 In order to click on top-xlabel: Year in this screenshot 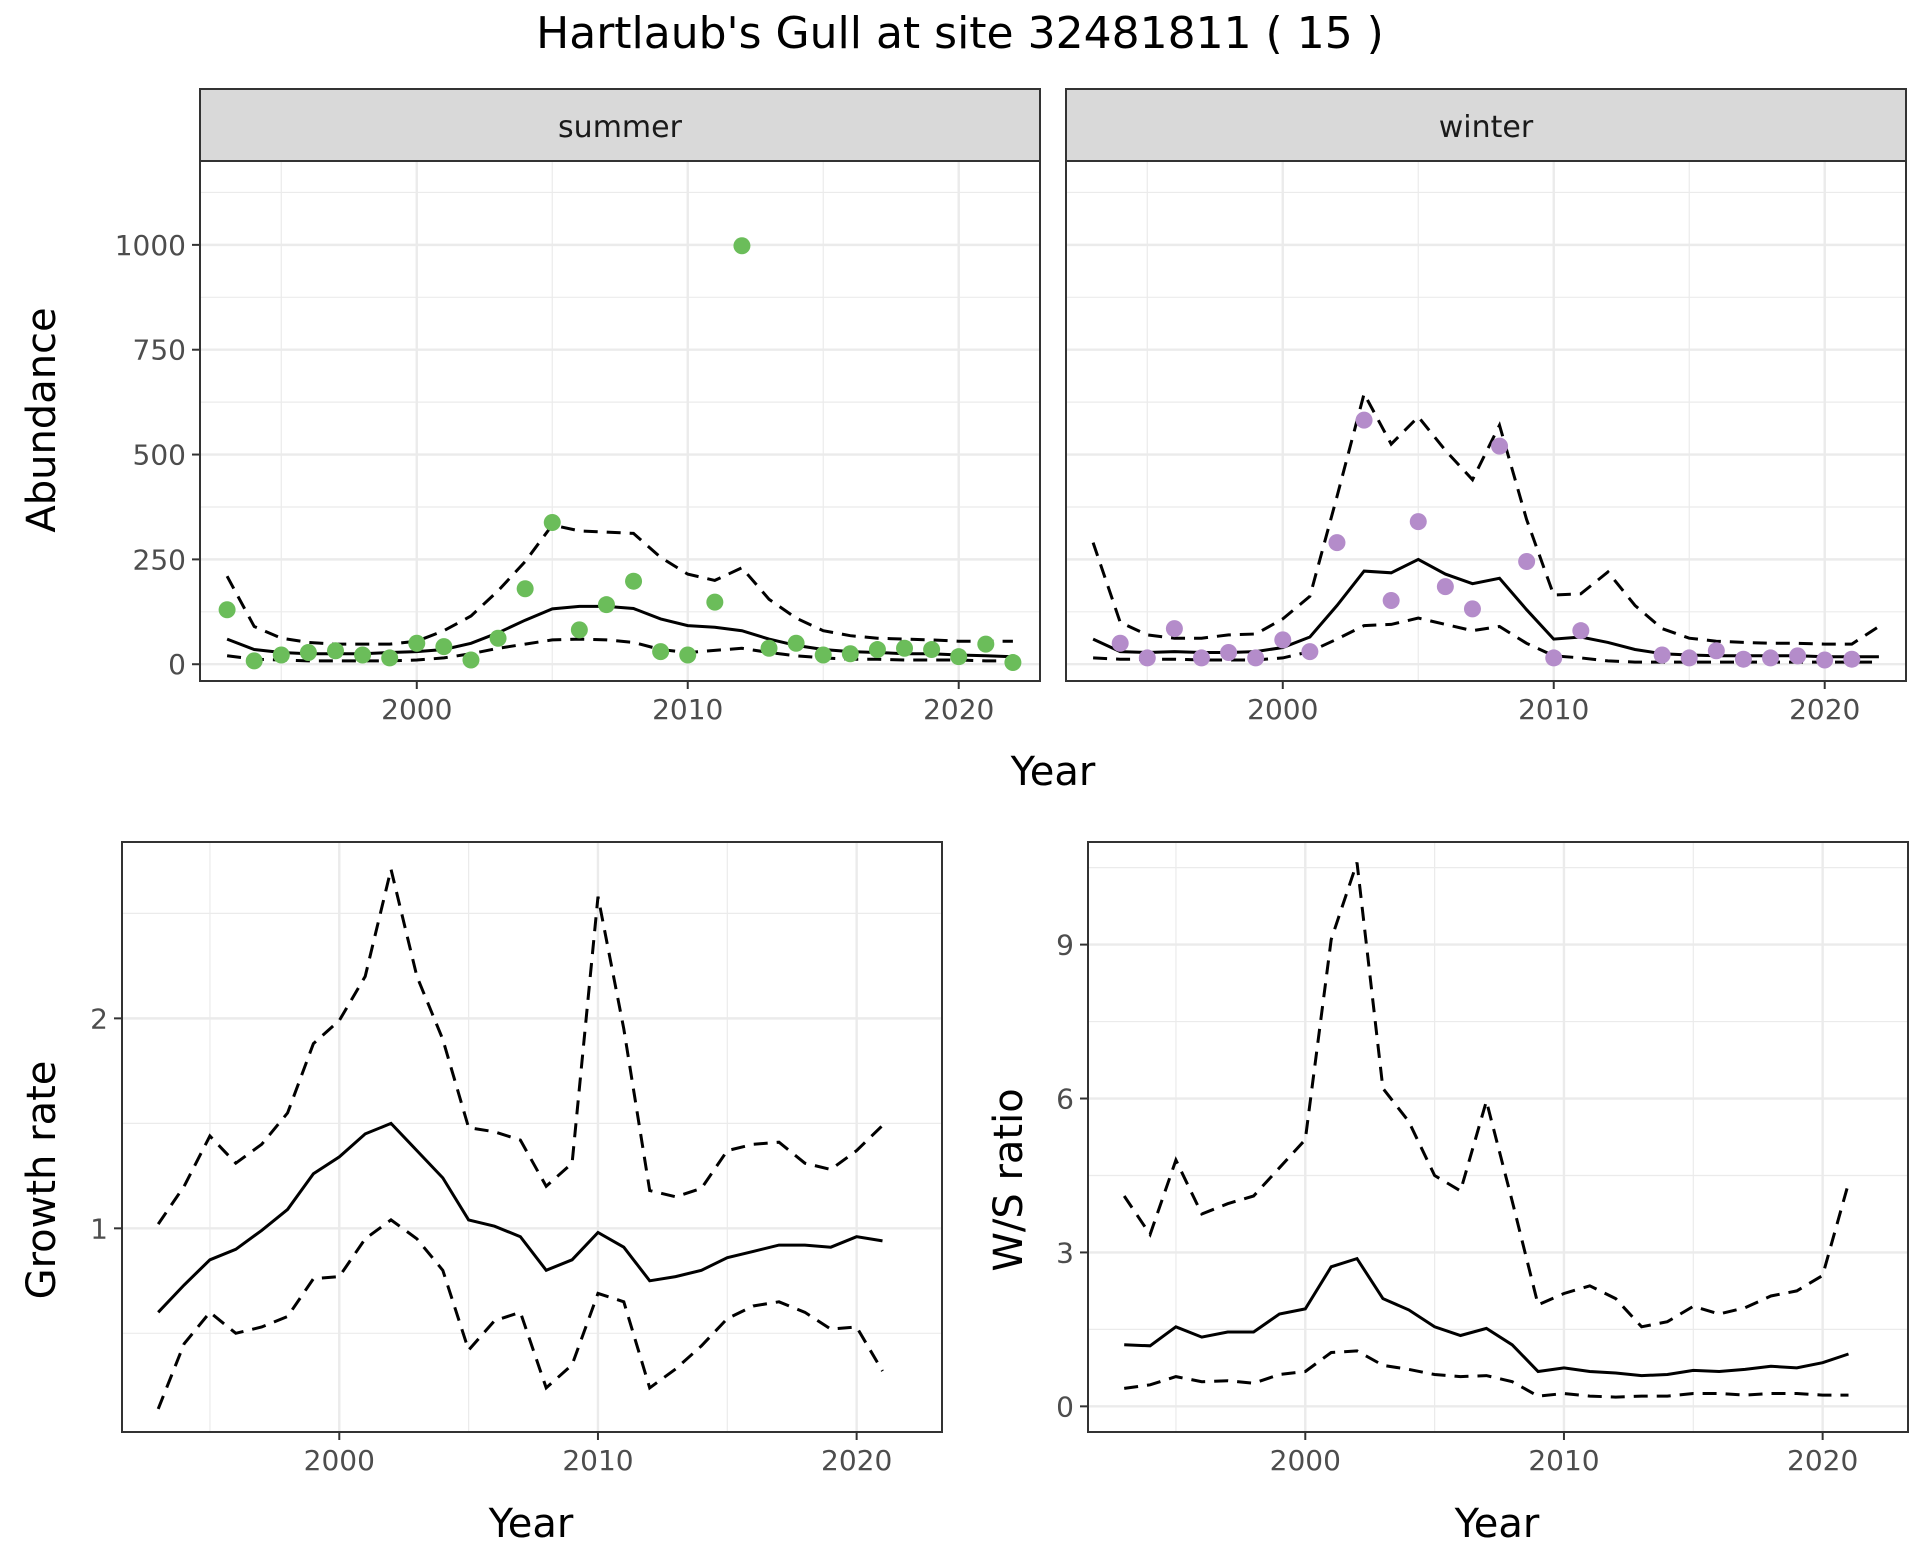, I will do `click(1053, 772)`.